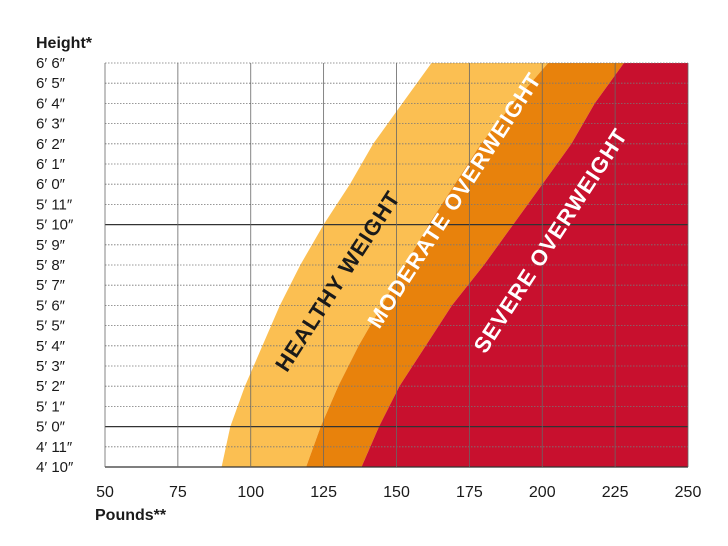  Describe the element at coordinates (51, 427) in the screenshot. I see `y-tick-label: 5′ 0″` at that location.